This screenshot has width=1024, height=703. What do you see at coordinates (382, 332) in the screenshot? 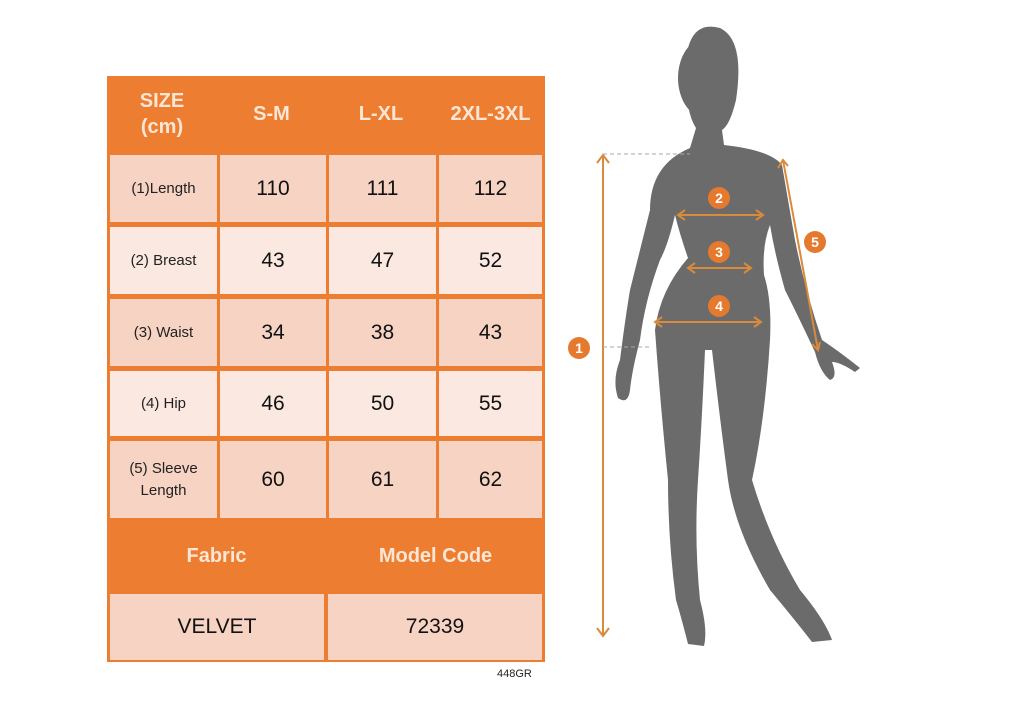
I see `size-value: 38` at bounding box center [382, 332].